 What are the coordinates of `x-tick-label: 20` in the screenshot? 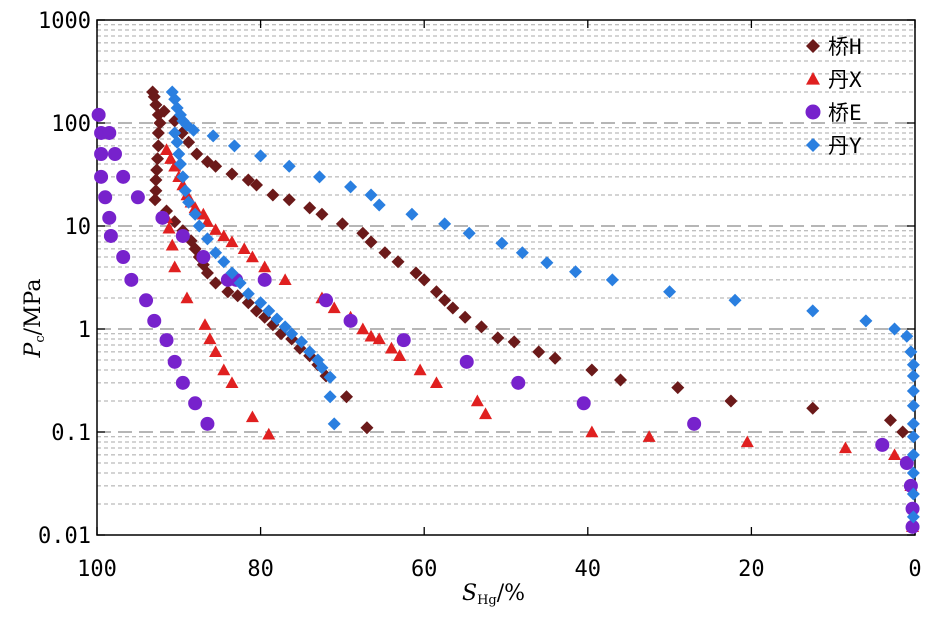 It's located at (751, 569).